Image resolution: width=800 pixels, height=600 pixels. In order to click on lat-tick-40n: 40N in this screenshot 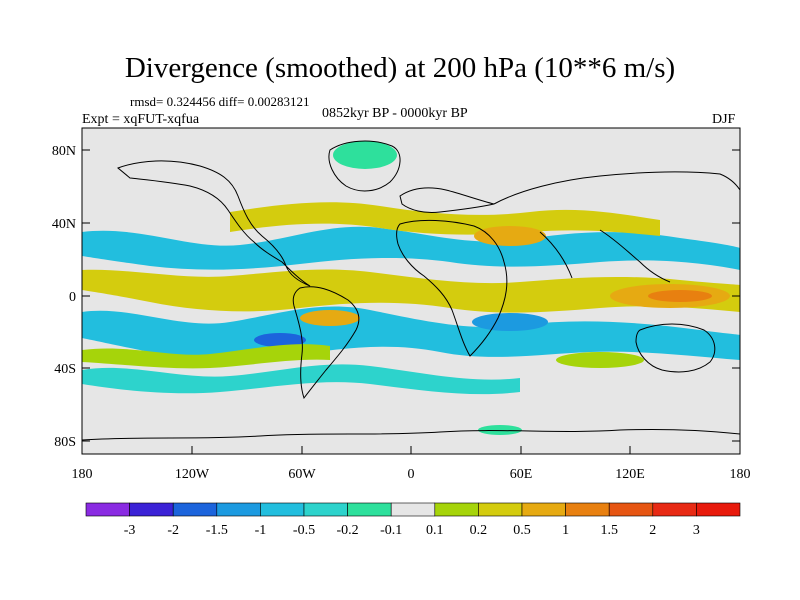, I will do `click(64, 224)`.